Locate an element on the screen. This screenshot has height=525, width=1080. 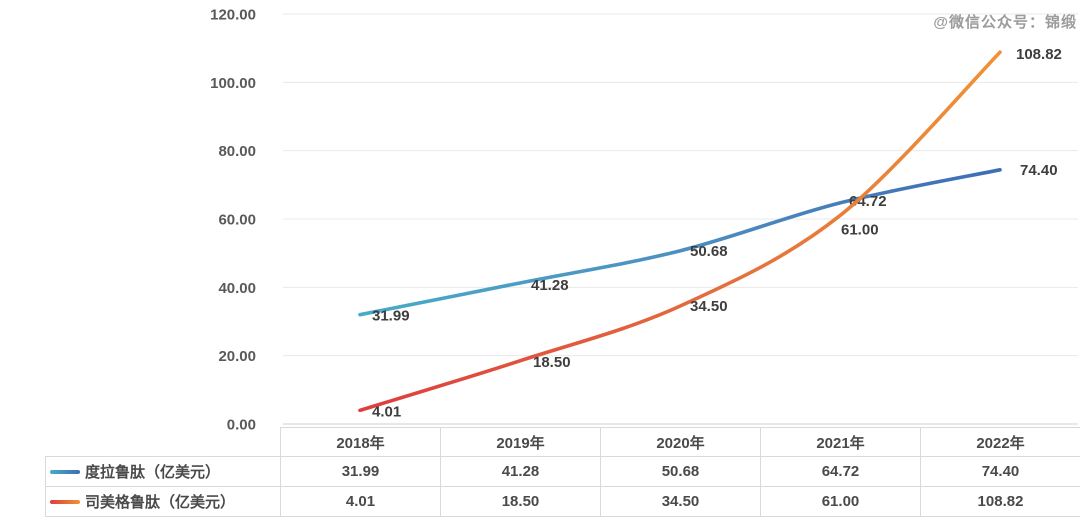
legend-label: 度拉鲁肽（亿美元） is located at coordinates (153, 472).